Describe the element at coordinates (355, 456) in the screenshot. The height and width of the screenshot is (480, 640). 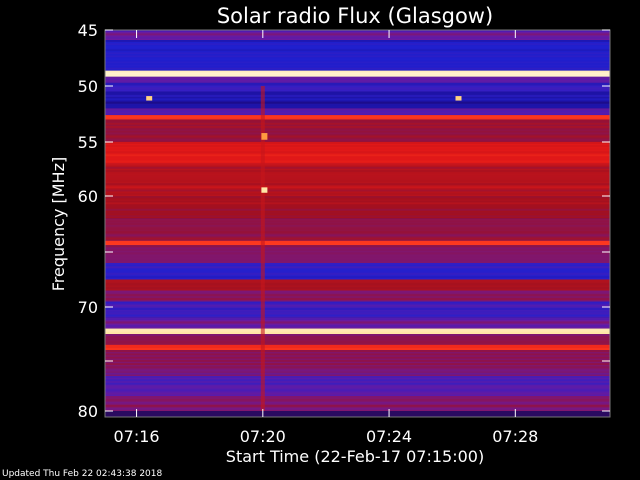
I see `x-axis-label: Start Time (22-Feb-17 07:15:00)` at that location.